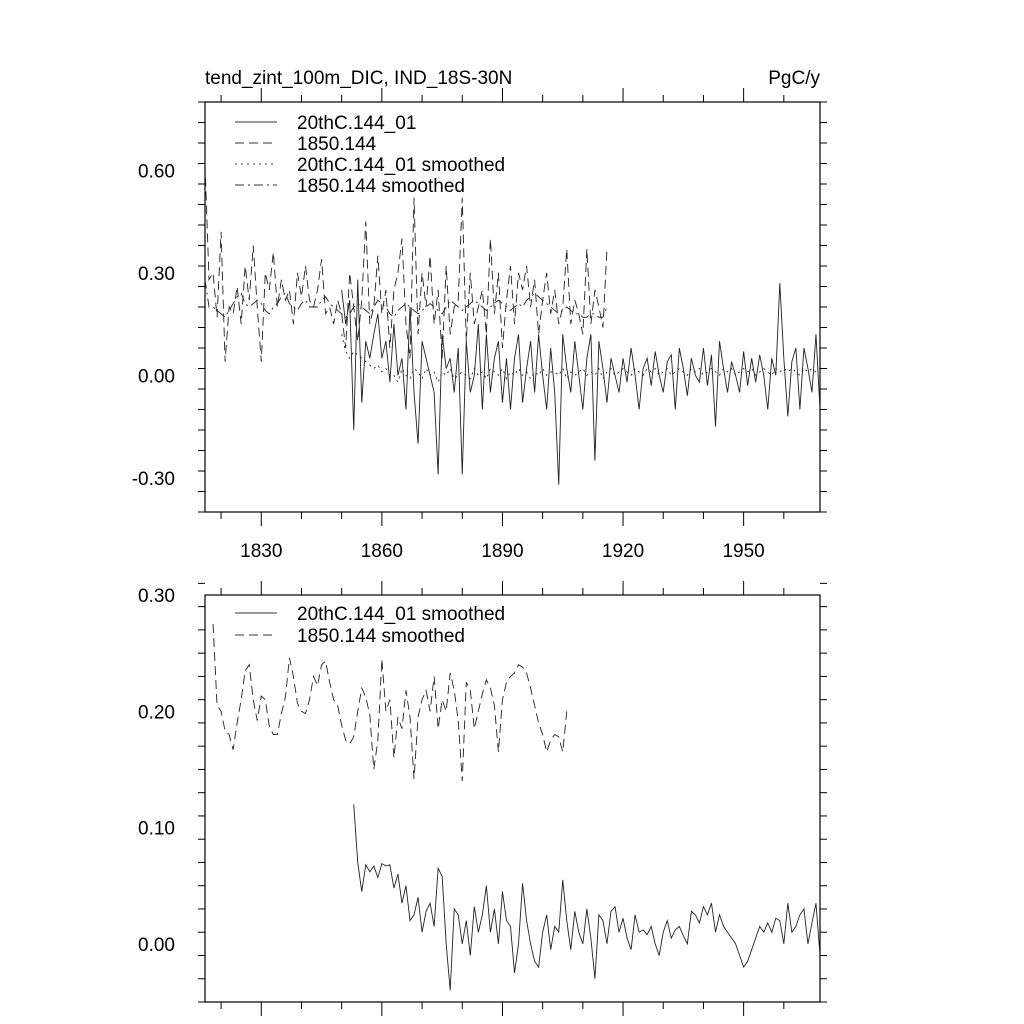  What do you see at coordinates (794, 78) in the screenshot?
I see `units-label: PgC/y` at bounding box center [794, 78].